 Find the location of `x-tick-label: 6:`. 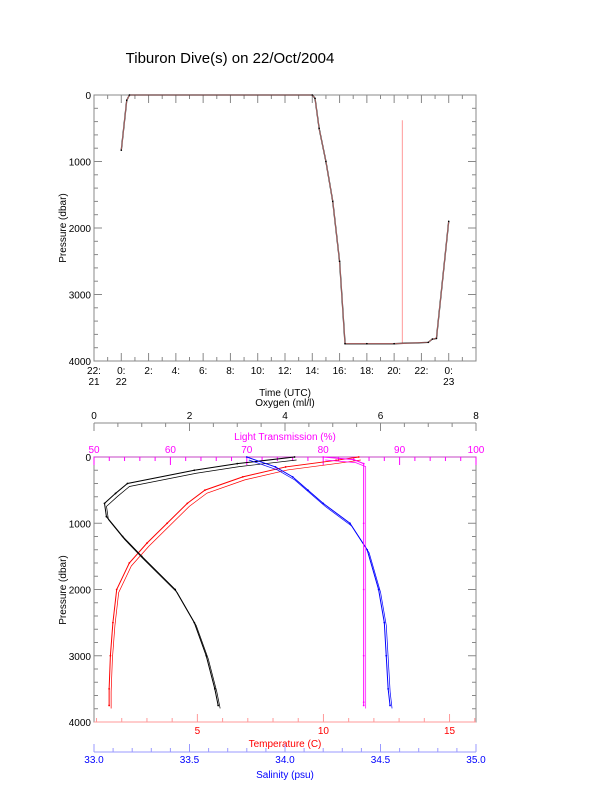

x-tick-label: 6: is located at coordinates (203, 371).